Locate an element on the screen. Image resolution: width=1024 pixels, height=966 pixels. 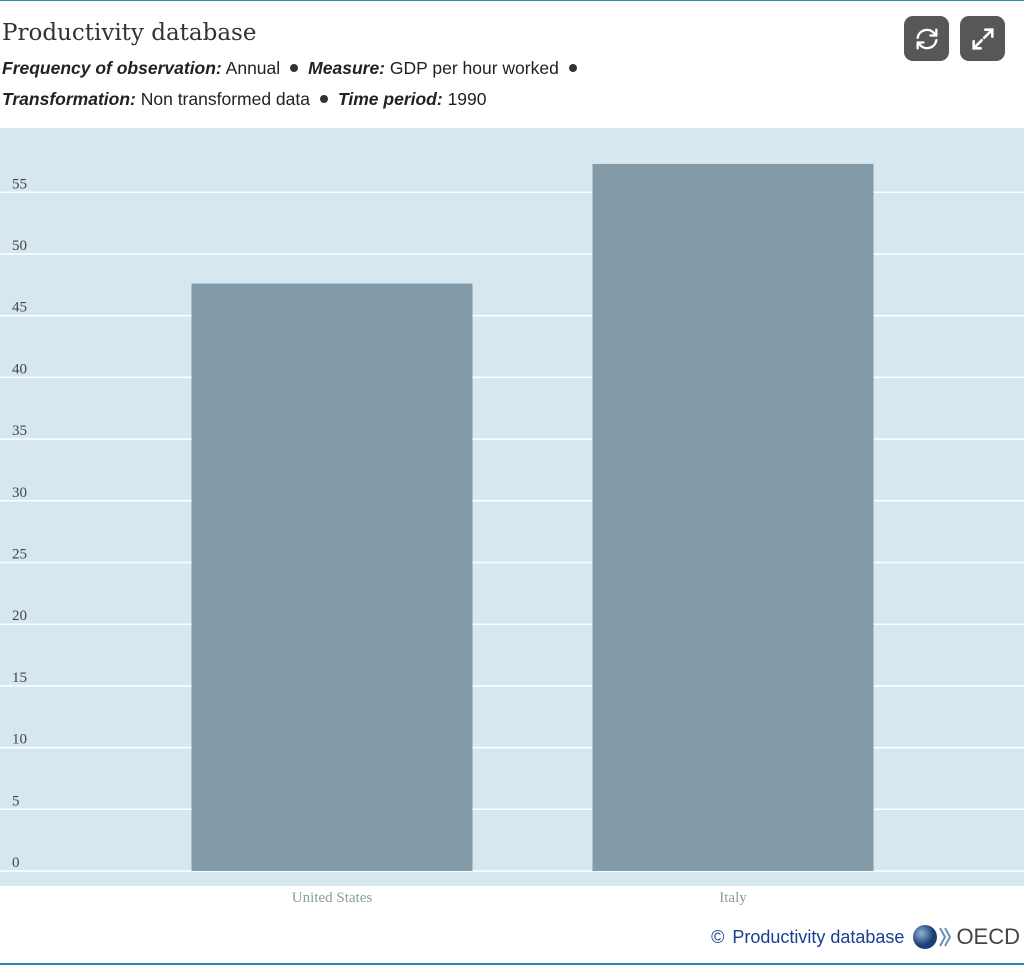
y-tick-label: 5 is located at coordinates (16, 801).